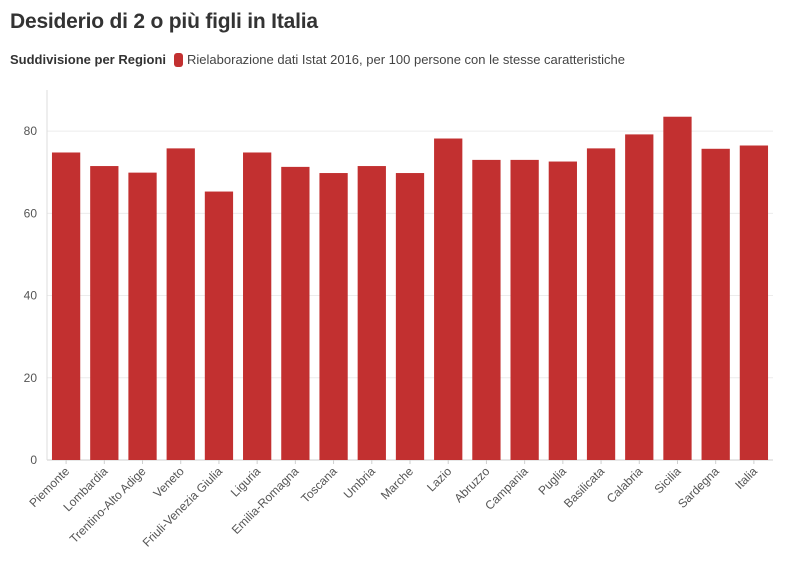 The height and width of the screenshot is (575, 796). Describe the element at coordinates (31, 296) in the screenshot. I see `y-tick-label-40: 40` at that location.